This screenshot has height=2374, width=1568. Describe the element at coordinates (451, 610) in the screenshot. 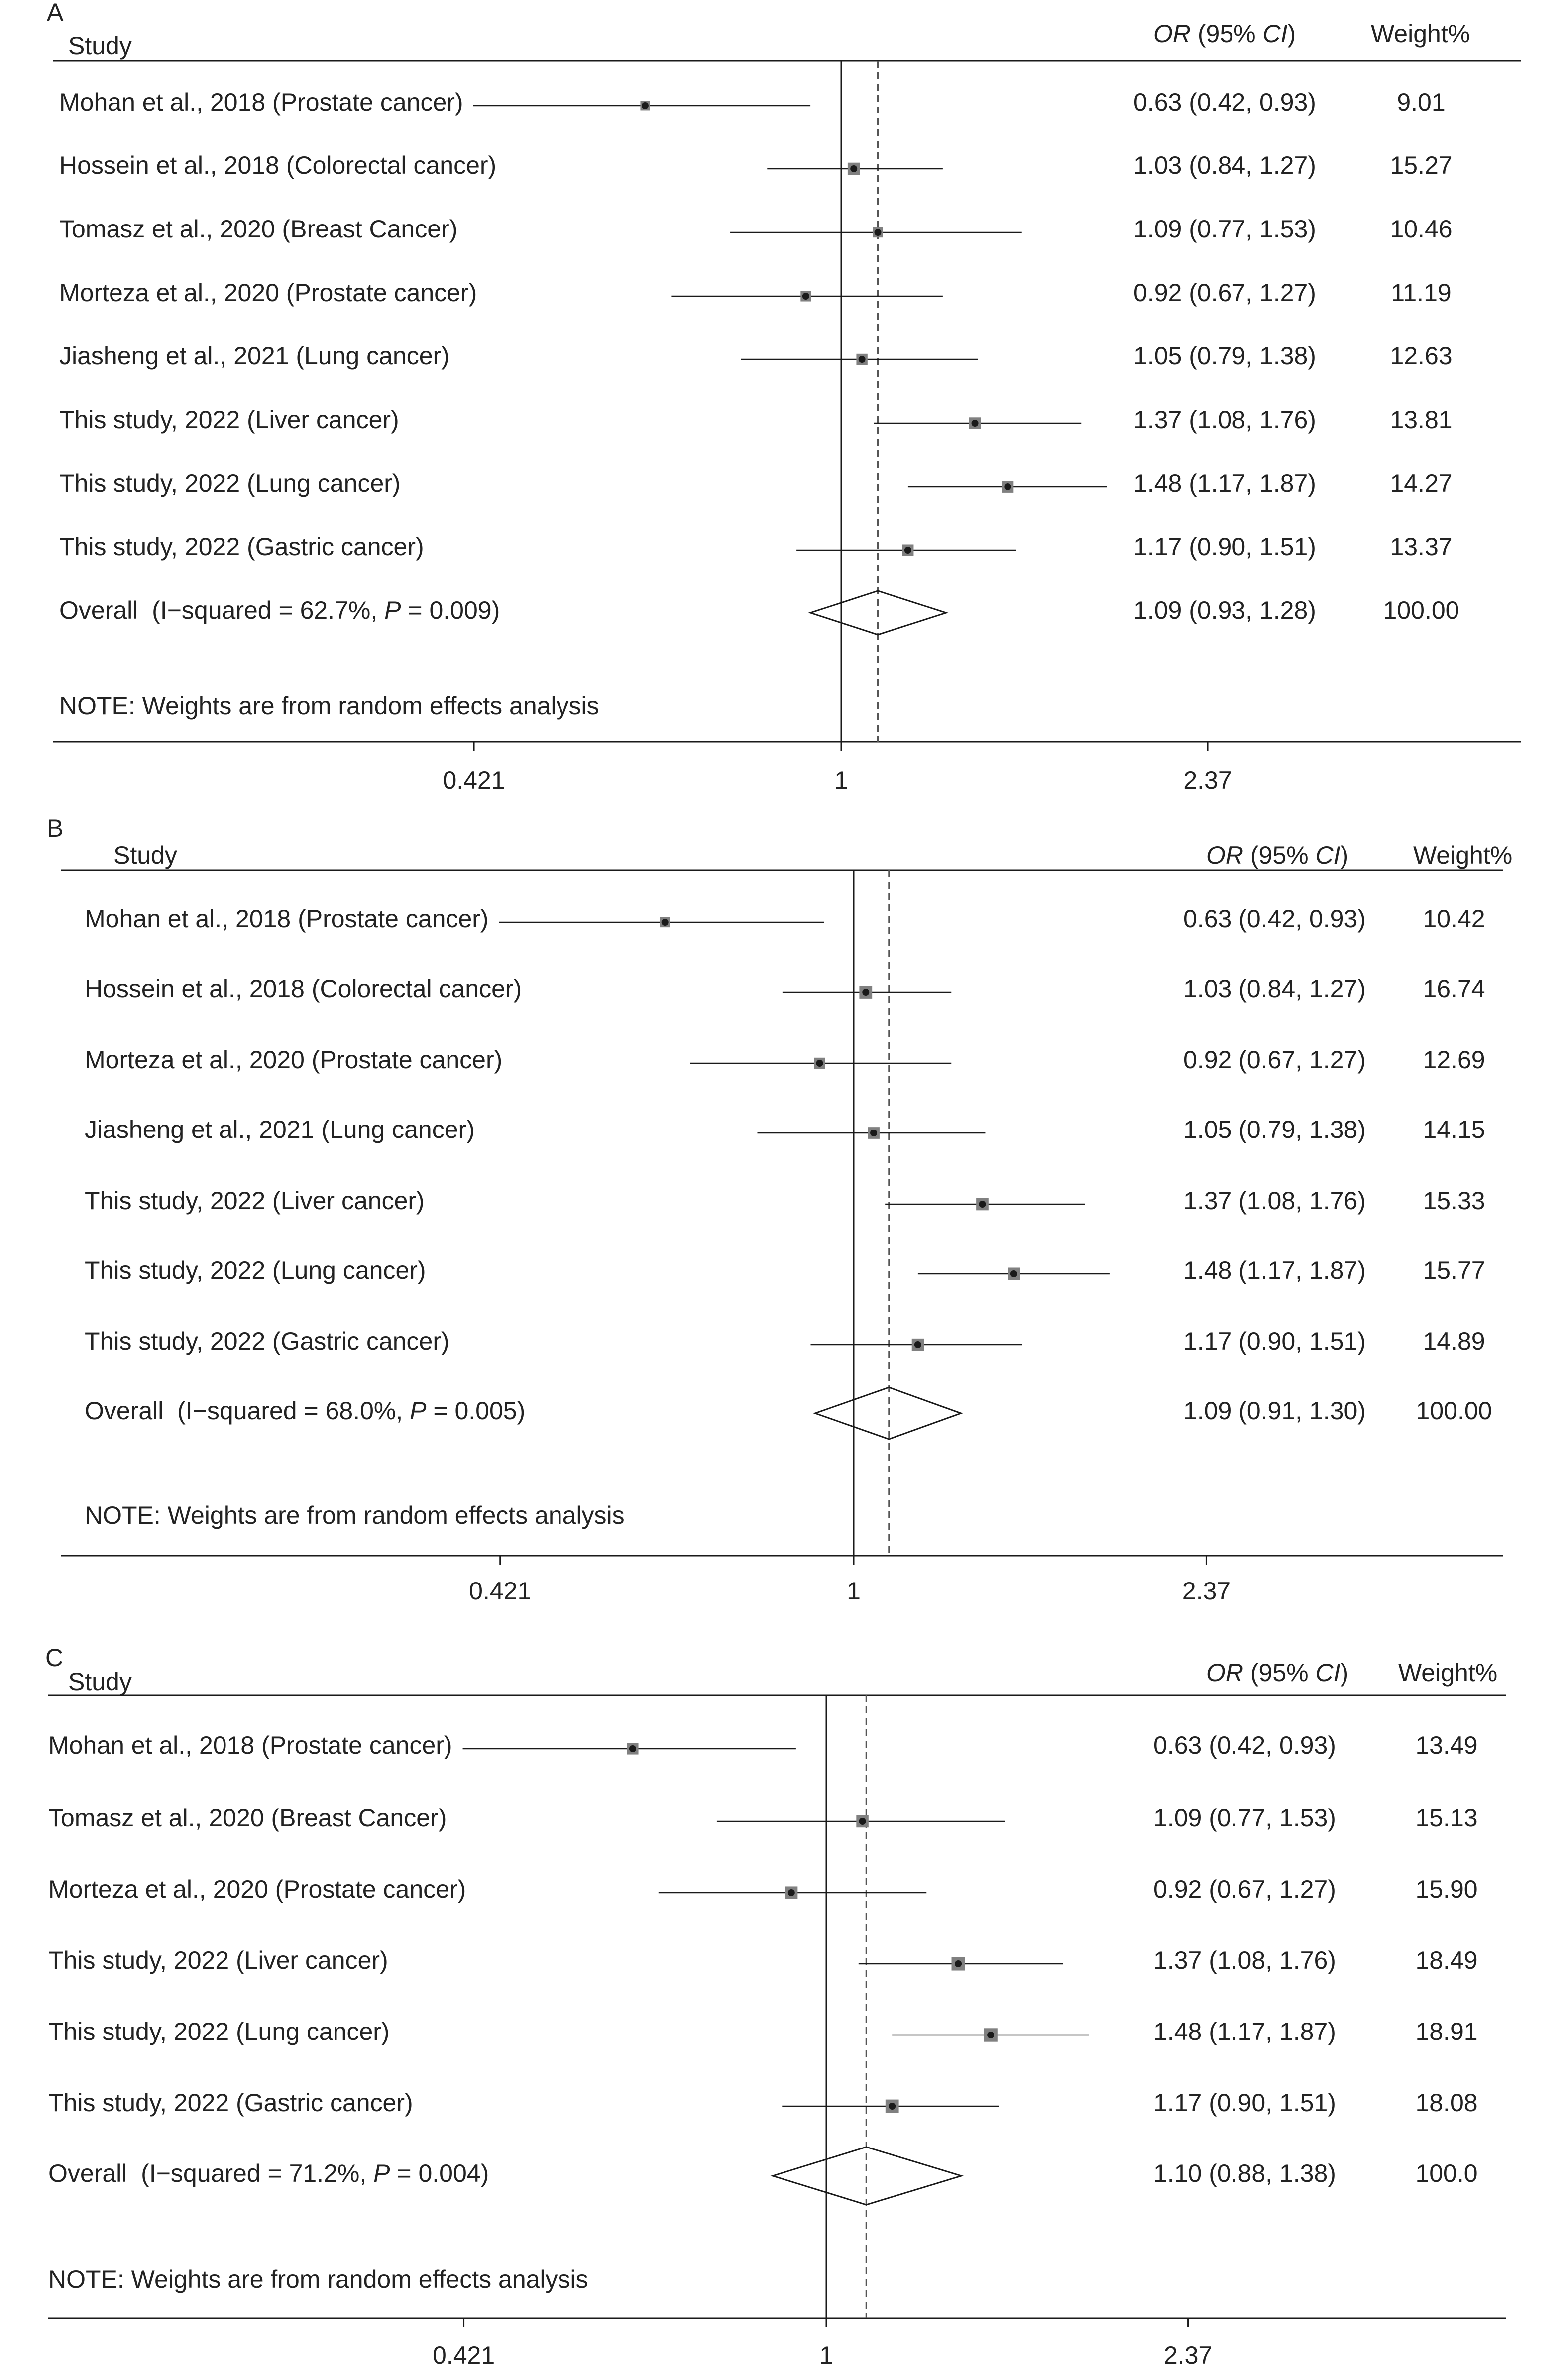

I see `text-span: = 0.009)` at that location.